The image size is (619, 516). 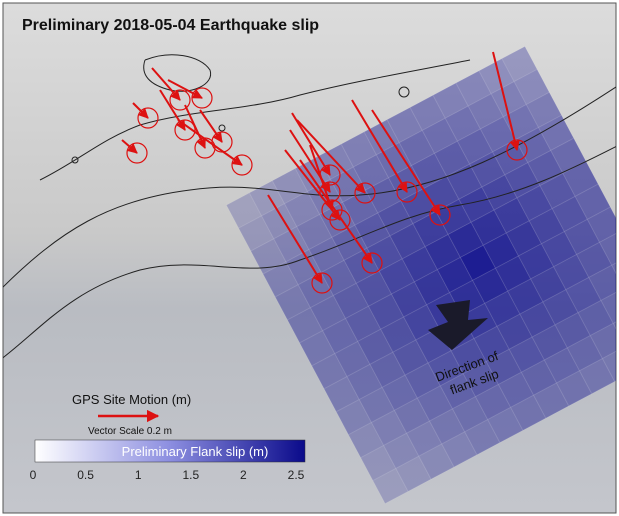 What do you see at coordinates (131, 399) in the screenshot?
I see `legend-label: GPS Site Motion (m)` at bounding box center [131, 399].